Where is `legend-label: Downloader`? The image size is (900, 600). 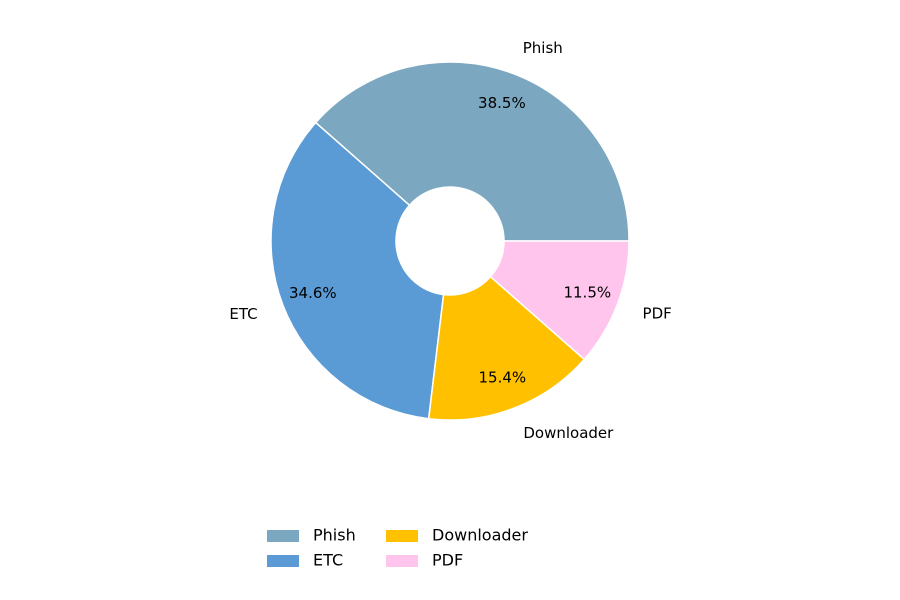
legend-label: Downloader is located at coordinates (480, 535).